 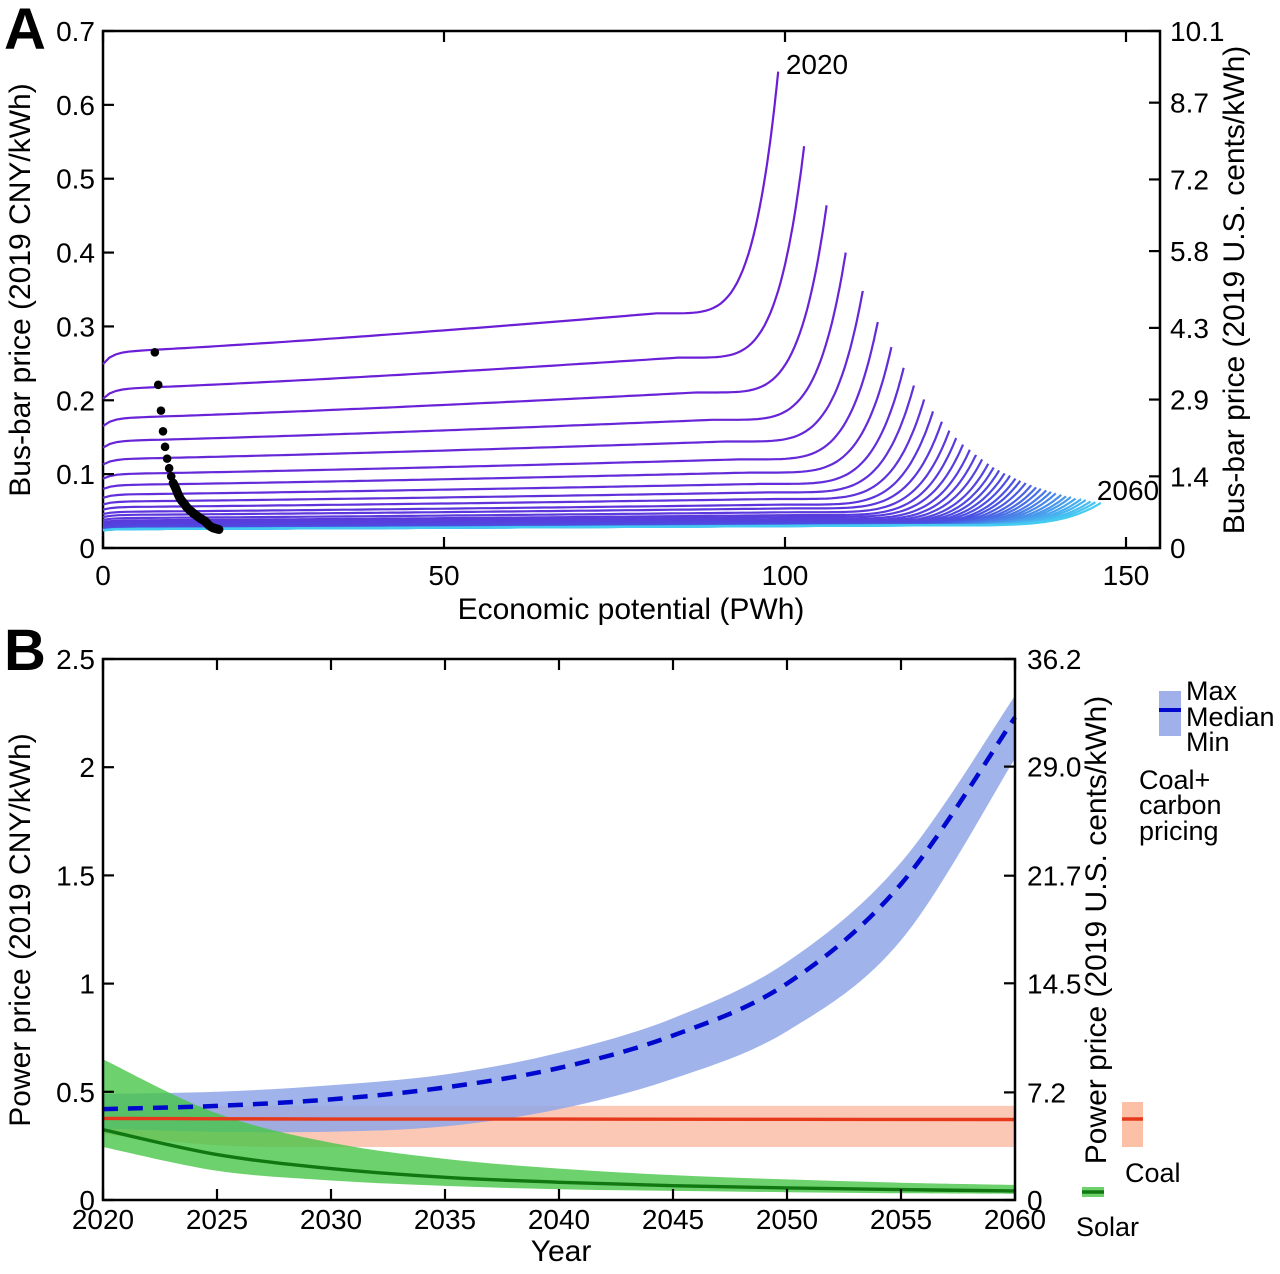 What do you see at coordinates (75, 326) in the screenshot?
I see `y-tick-label-left: 0.3` at bounding box center [75, 326].